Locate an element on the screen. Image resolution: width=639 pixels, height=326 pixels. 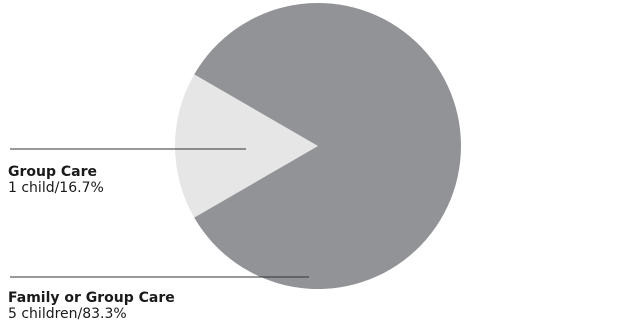
label-group-care: Group Care 1 child/16.7% is located at coordinates (56, 180).